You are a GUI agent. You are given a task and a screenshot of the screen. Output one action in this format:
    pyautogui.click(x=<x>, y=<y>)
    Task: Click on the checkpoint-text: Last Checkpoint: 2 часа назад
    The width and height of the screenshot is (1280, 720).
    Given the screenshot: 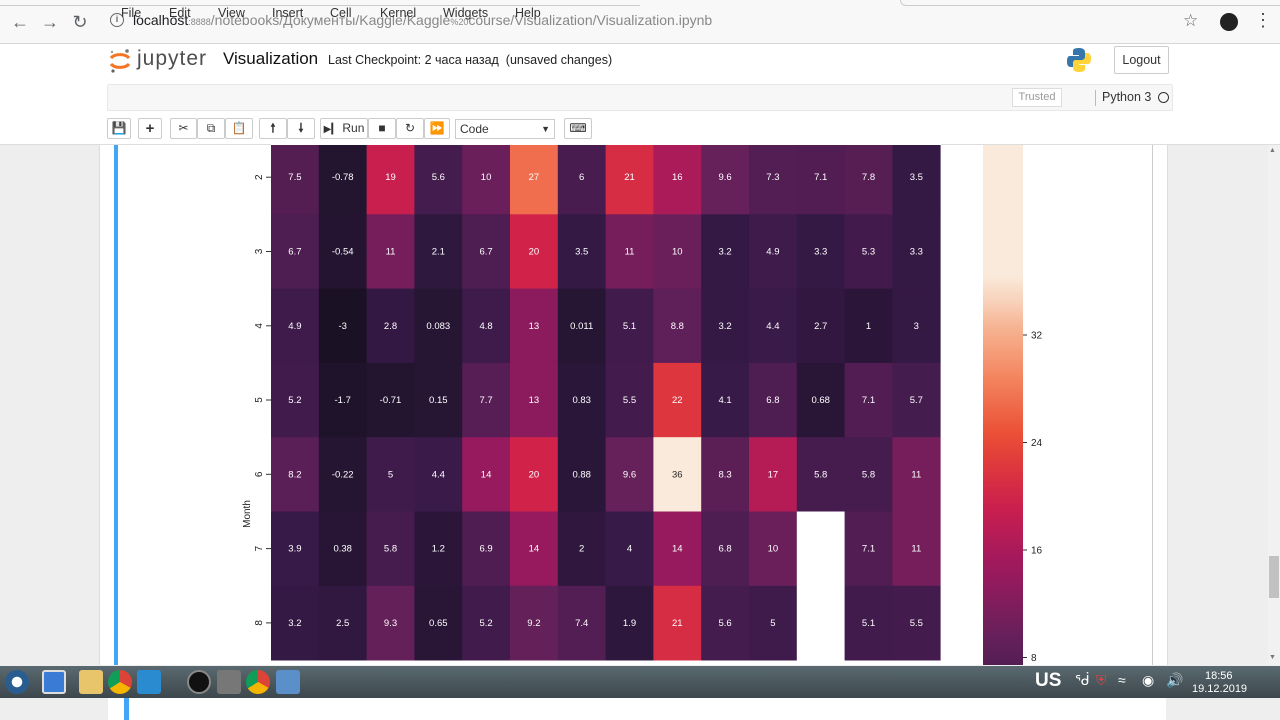 What is the action you would take?
    pyautogui.click(x=413, y=60)
    